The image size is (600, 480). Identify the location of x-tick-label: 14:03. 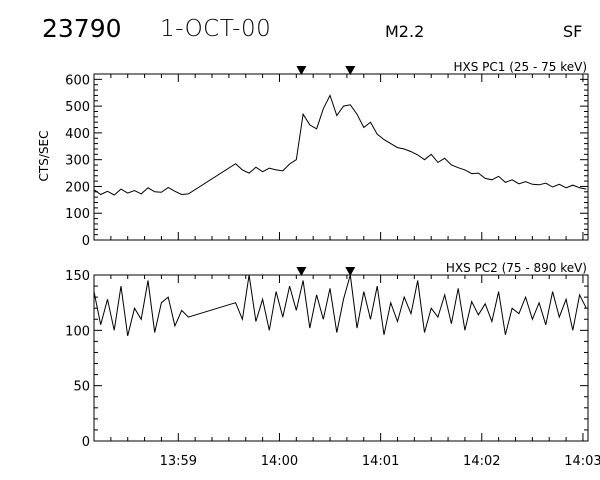
(582, 461).